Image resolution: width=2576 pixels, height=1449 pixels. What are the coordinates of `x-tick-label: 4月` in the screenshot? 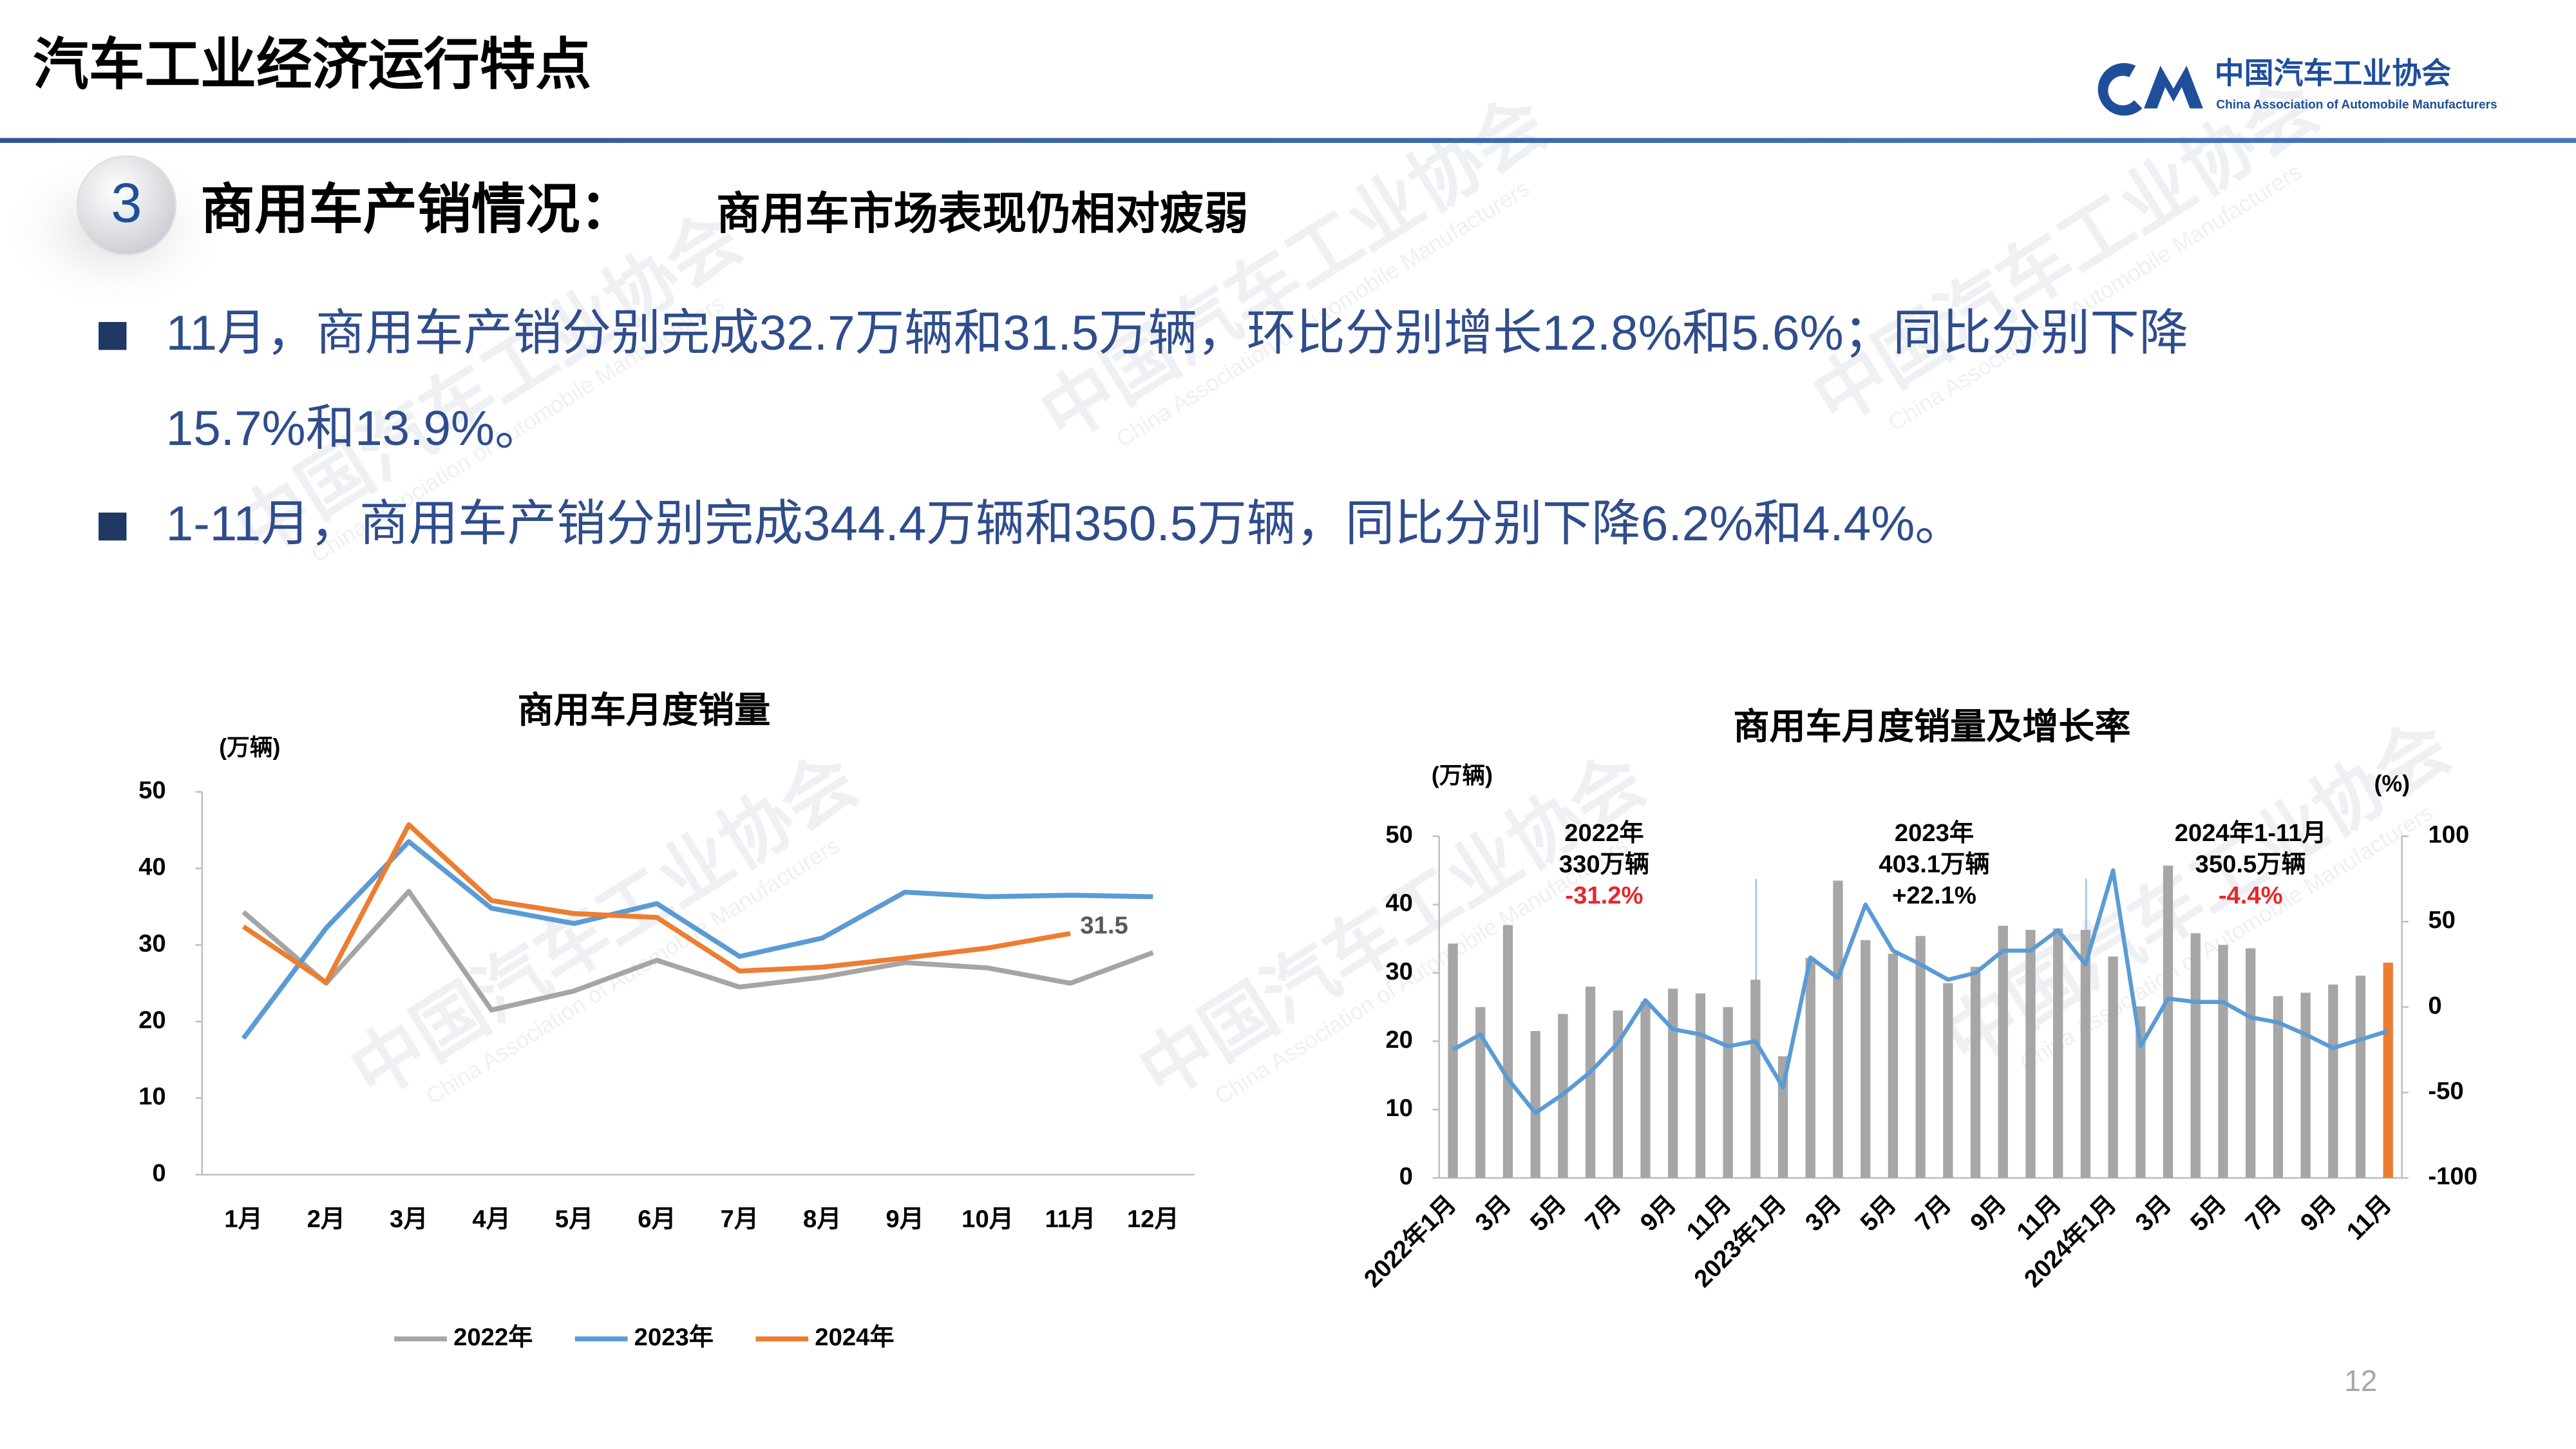 It's located at (492, 1220).